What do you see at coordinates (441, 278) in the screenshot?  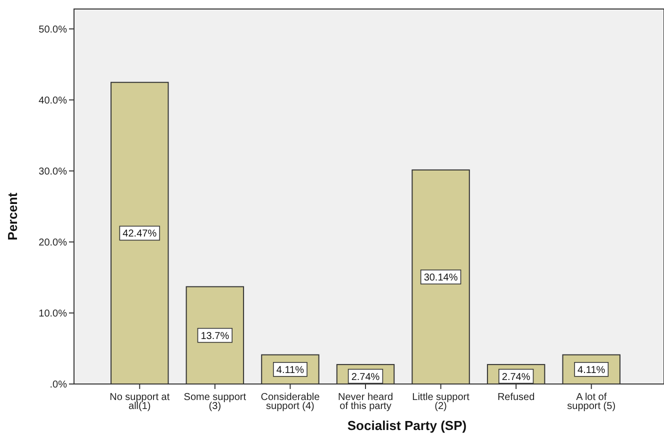 I see `data-label: 30.14%` at bounding box center [441, 278].